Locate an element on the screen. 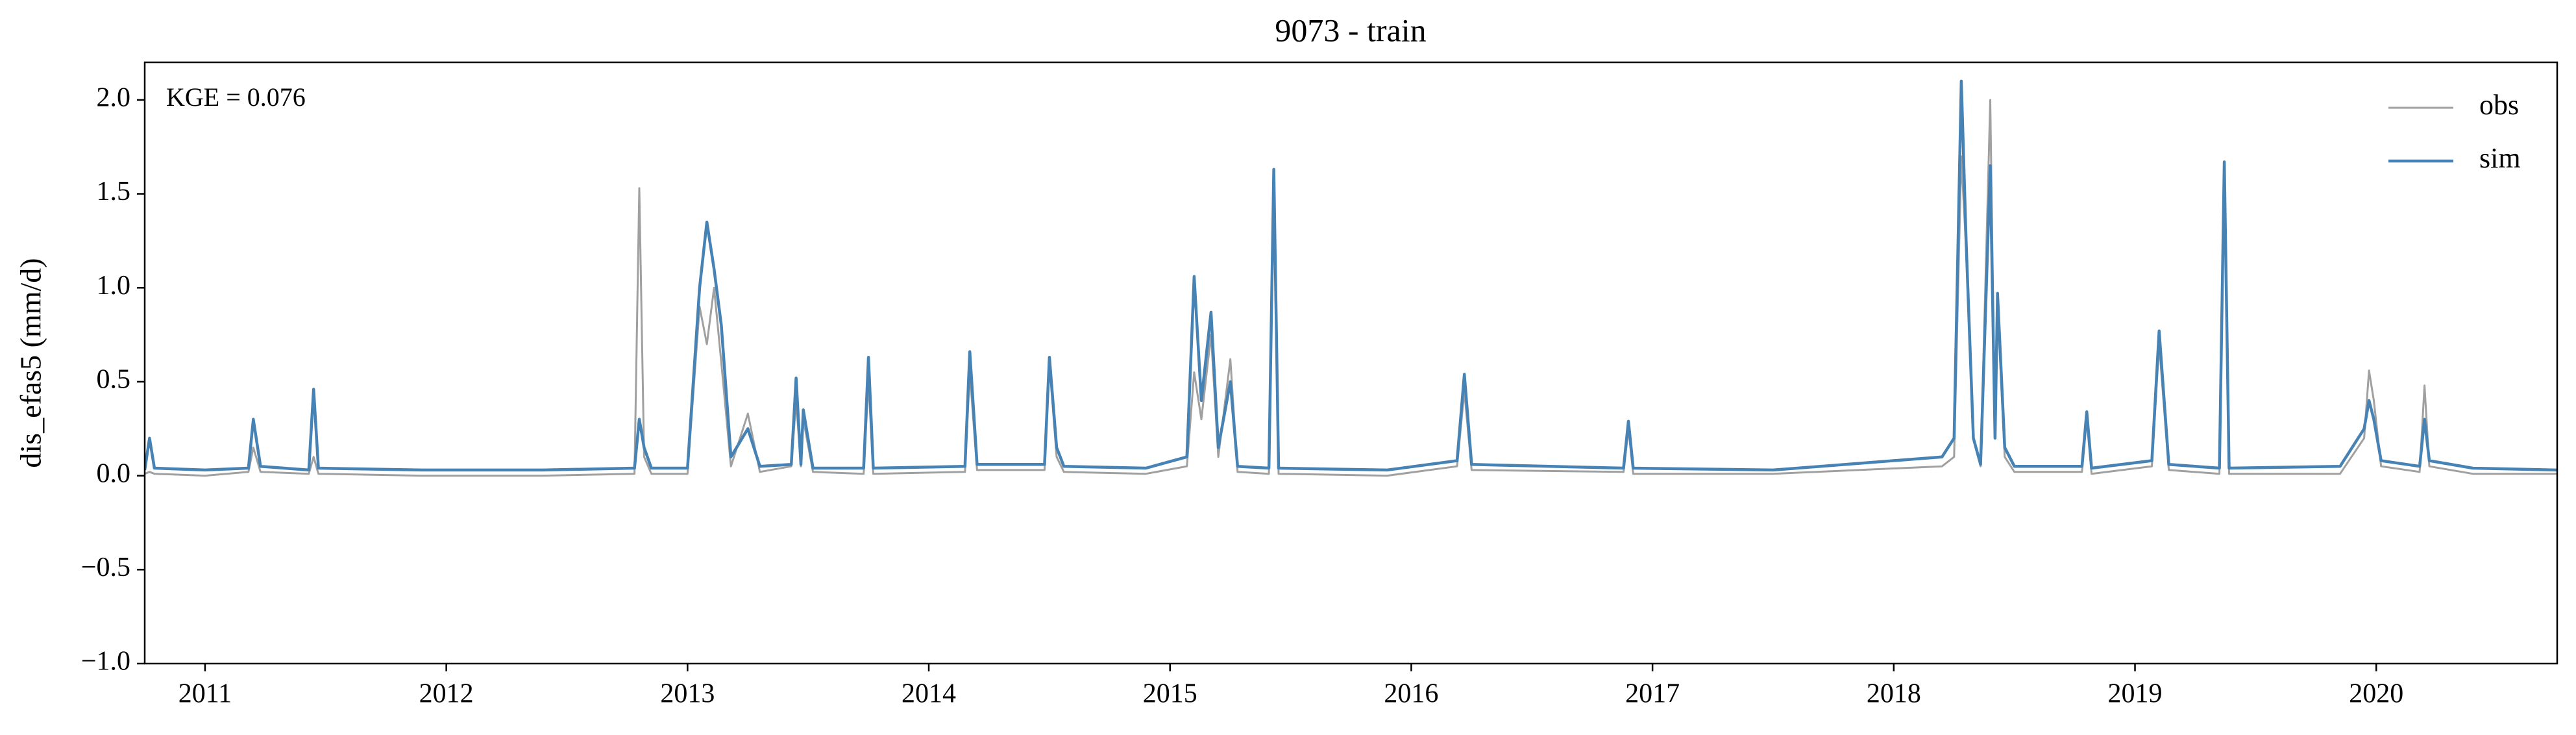 This screenshot has width=2576, height=735. x-tick-label: 2017 is located at coordinates (1652, 694).